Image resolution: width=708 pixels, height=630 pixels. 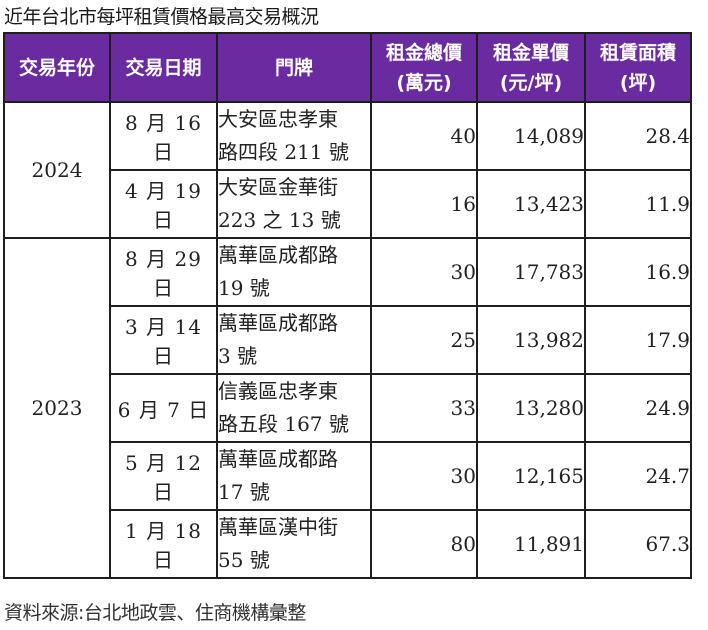 I want to click on area-cell: 17.9, so click(x=638, y=340).